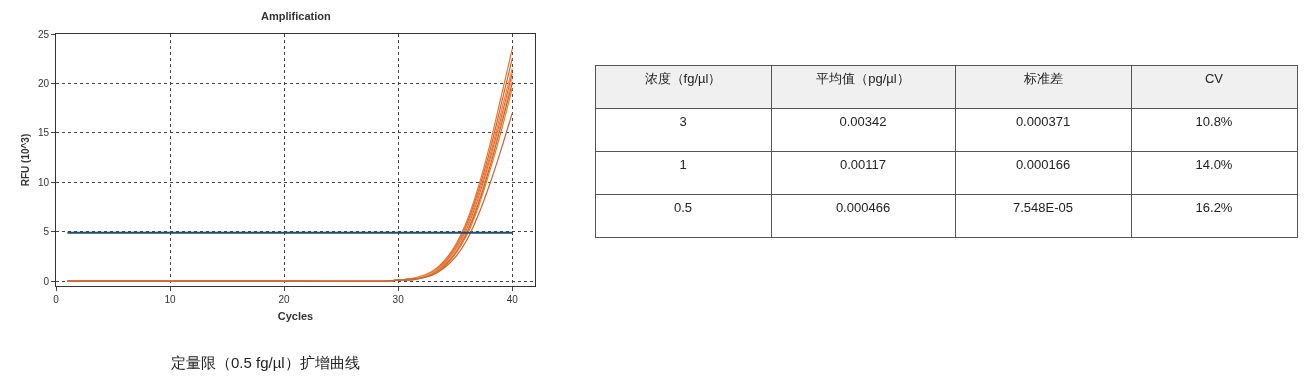 This screenshot has width=1310, height=389. Describe the element at coordinates (683, 164) in the screenshot. I see `text: 1` at that location.